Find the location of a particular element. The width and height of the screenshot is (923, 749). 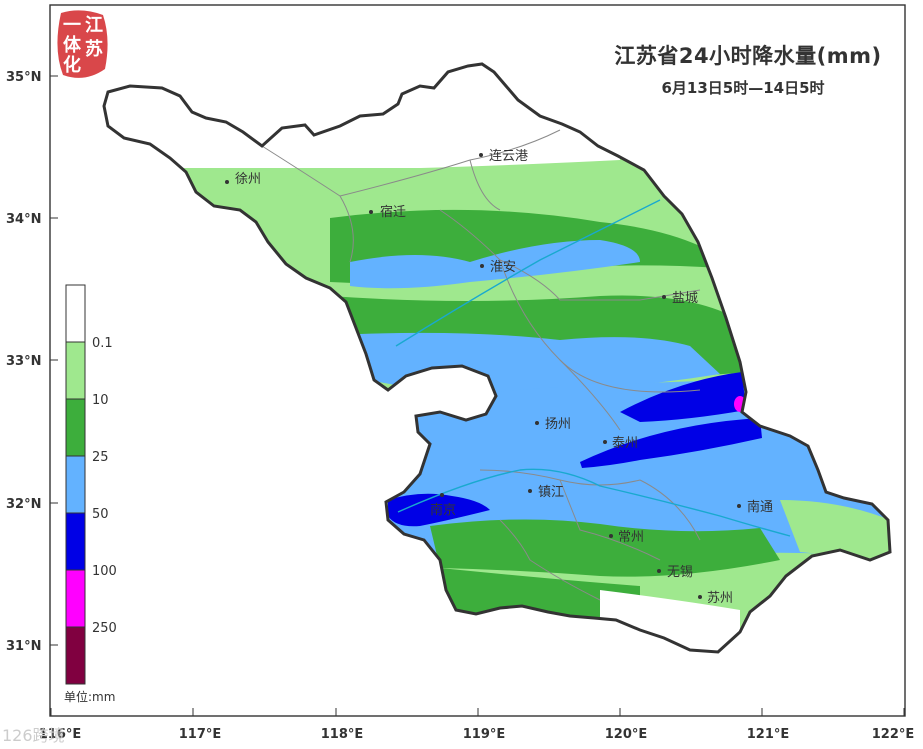

lon-tick-label: 120°E is located at coordinates (626, 734).